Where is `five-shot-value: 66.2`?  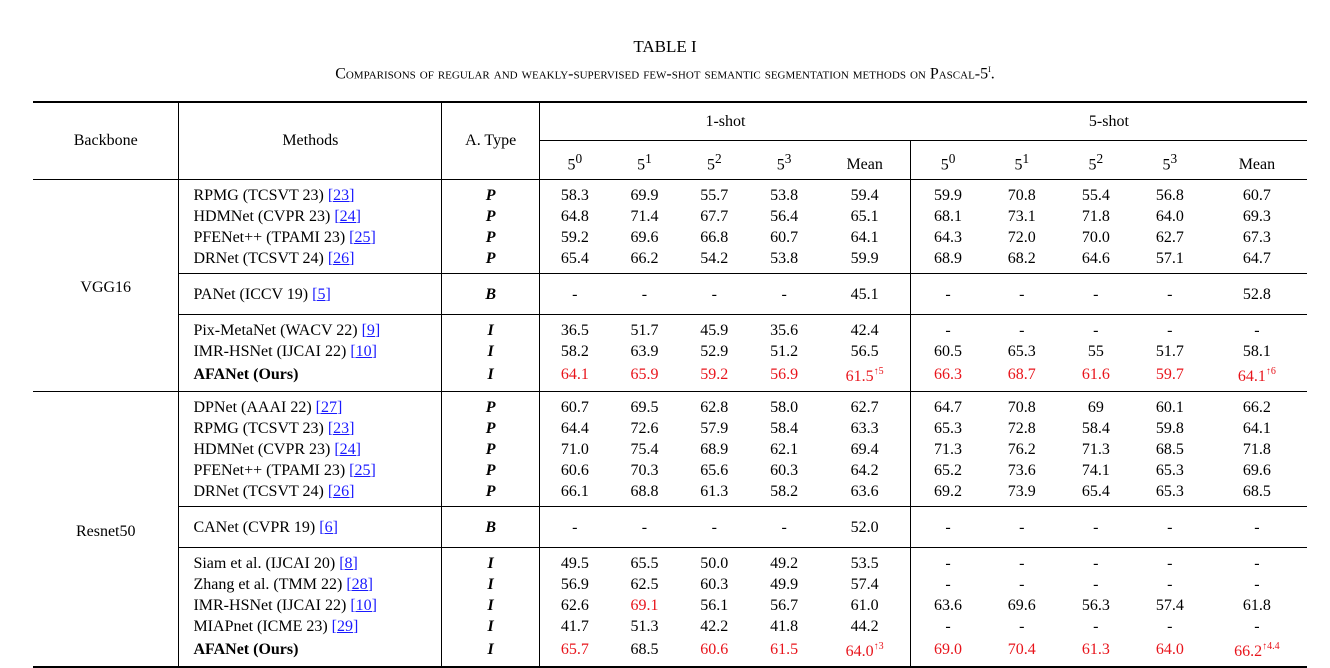
five-shot-value: 66.2 is located at coordinates (1256, 404).